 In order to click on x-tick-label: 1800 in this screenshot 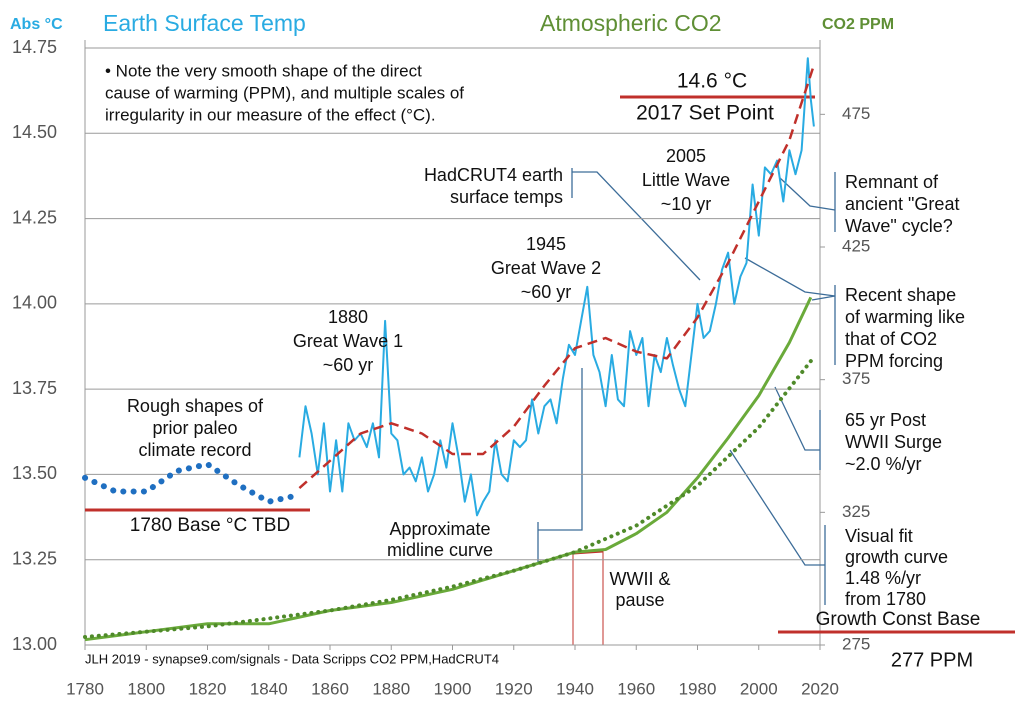, I will do `click(146, 688)`.